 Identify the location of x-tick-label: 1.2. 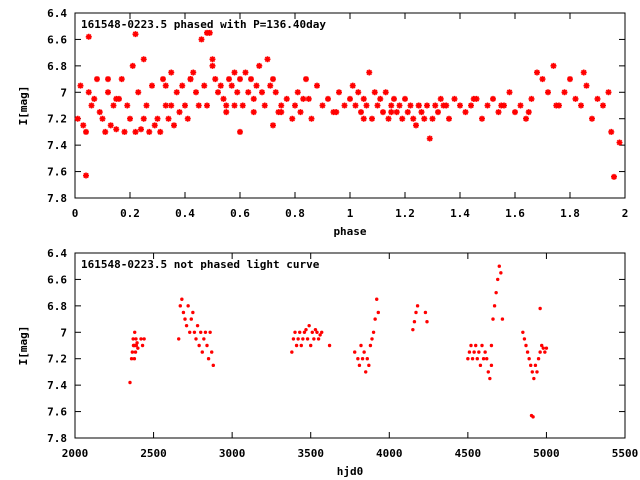
(405, 213).